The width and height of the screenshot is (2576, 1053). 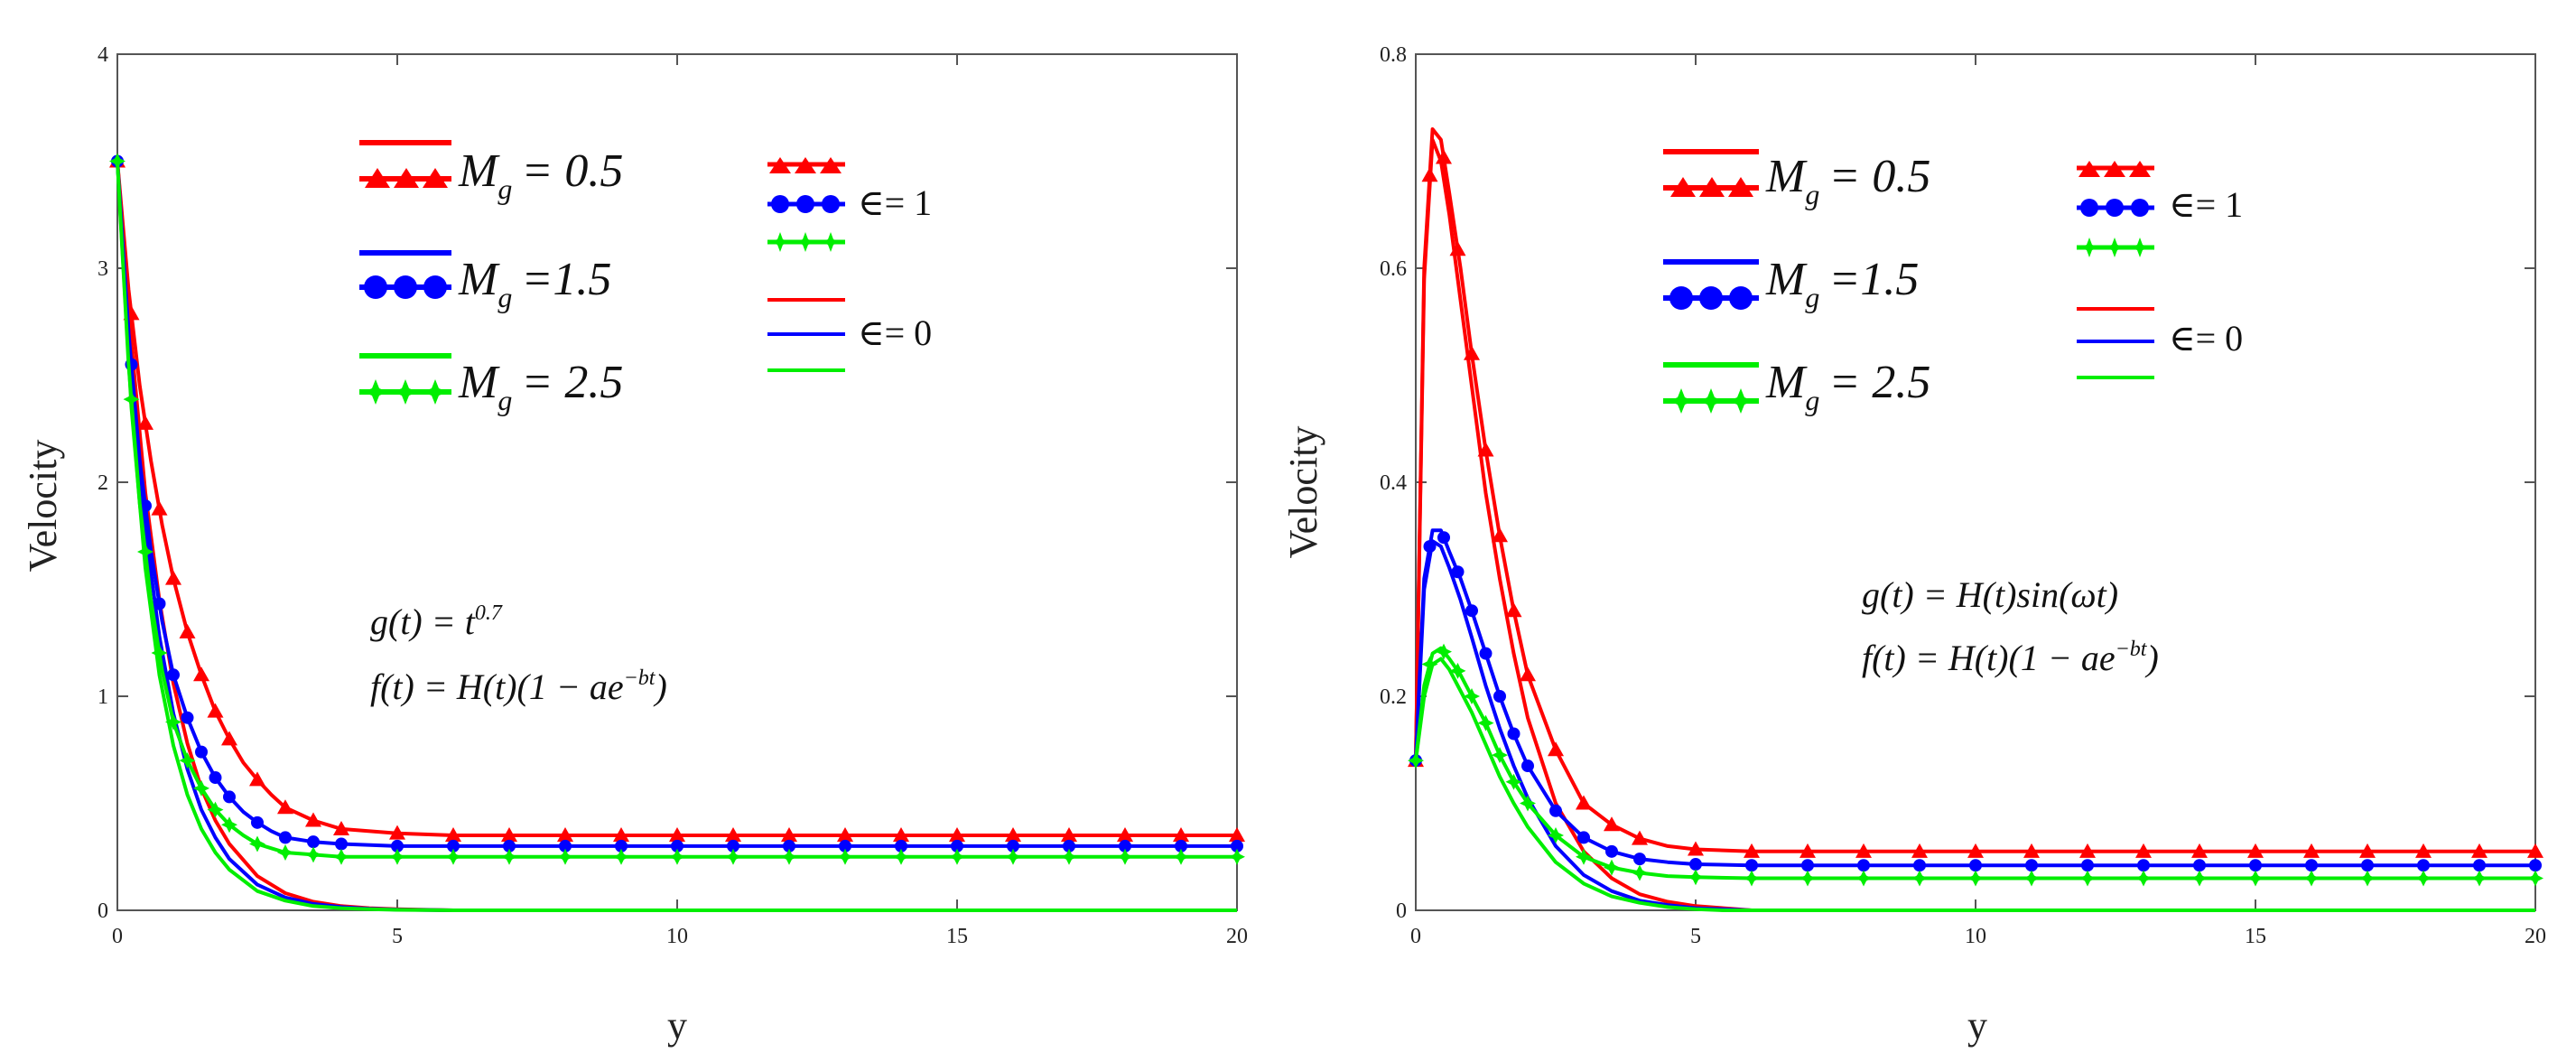 I want to click on svg-text:Mg= 2.5: Mg = 2.5, so click(x=540, y=386).